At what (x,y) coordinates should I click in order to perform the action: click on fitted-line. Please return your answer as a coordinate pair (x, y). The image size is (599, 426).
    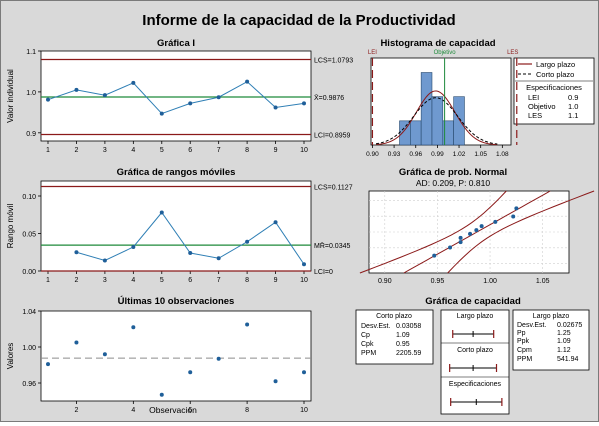
    Looking at the image, I should click on (477, 232).